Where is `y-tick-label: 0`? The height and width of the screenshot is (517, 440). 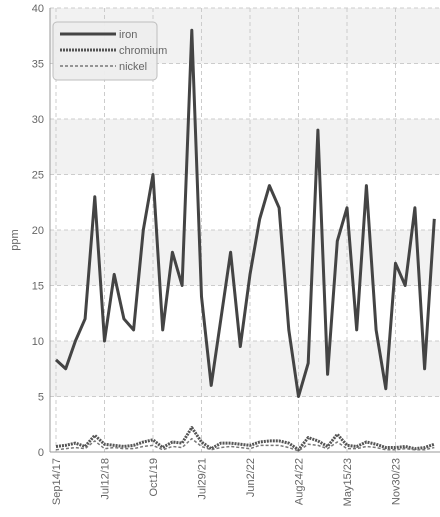
y-tick-label: 0 is located at coordinates (41, 453).